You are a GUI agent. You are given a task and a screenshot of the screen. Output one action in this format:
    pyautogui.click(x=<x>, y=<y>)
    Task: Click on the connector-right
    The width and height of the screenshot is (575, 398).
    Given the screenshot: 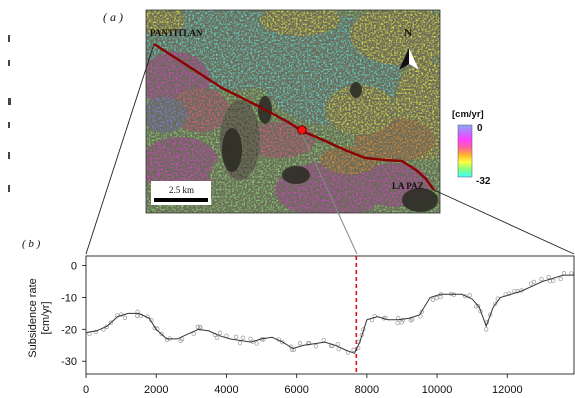 What is the action you would take?
    pyautogui.click(x=504, y=222)
    